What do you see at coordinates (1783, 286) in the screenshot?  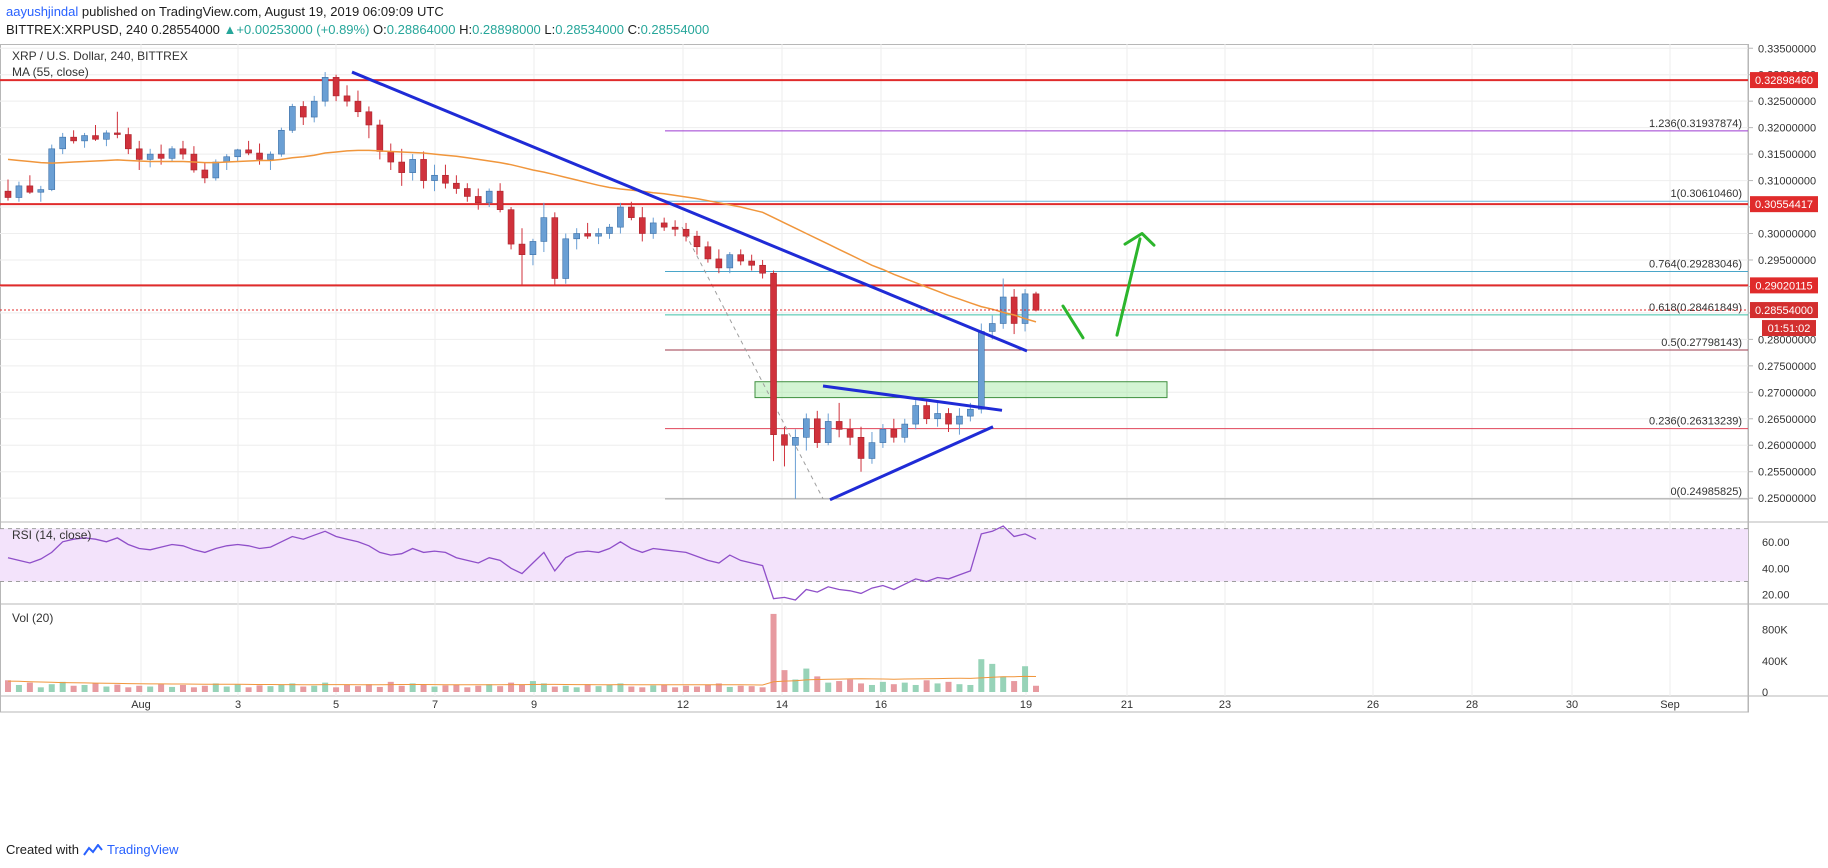 I see `resistance-price-label: 0.29020115` at bounding box center [1783, 286].